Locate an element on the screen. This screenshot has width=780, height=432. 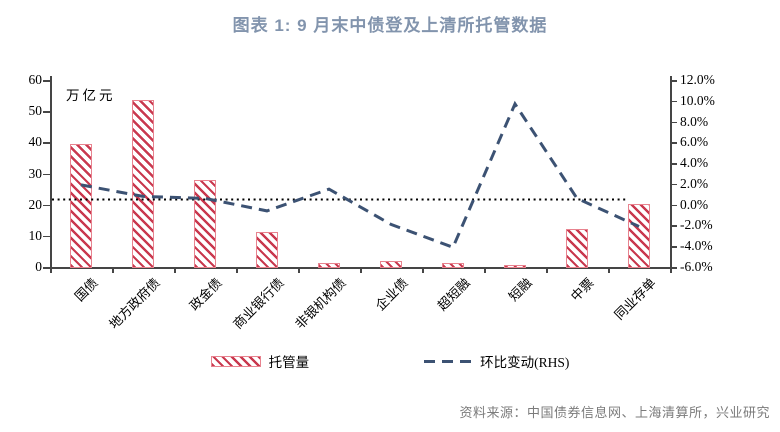
right-axis-tick-label: 8.0% is located at coordinates (694, 121).